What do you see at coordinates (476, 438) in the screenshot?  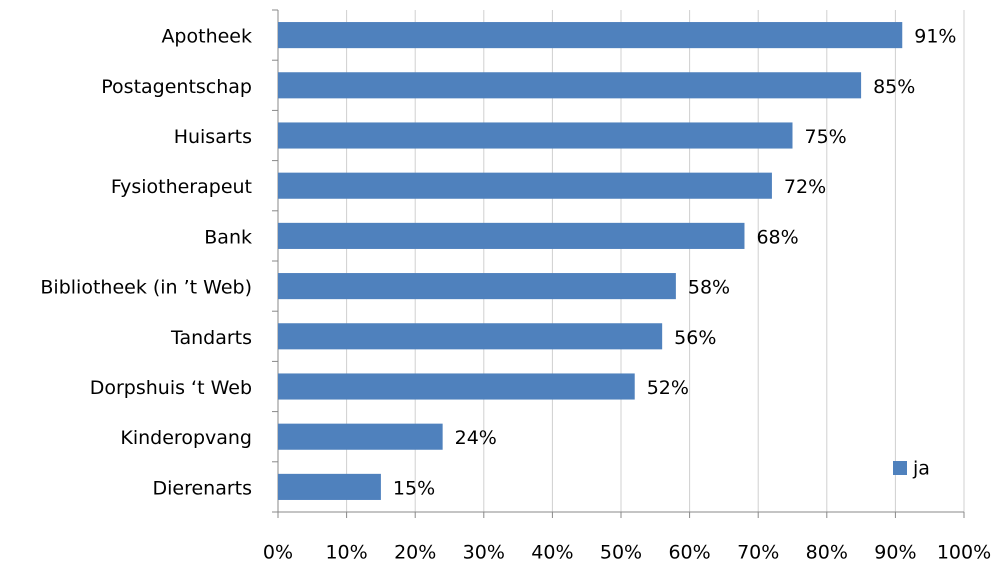 I see `data-label: 24%` at bounding box center [476, 438].